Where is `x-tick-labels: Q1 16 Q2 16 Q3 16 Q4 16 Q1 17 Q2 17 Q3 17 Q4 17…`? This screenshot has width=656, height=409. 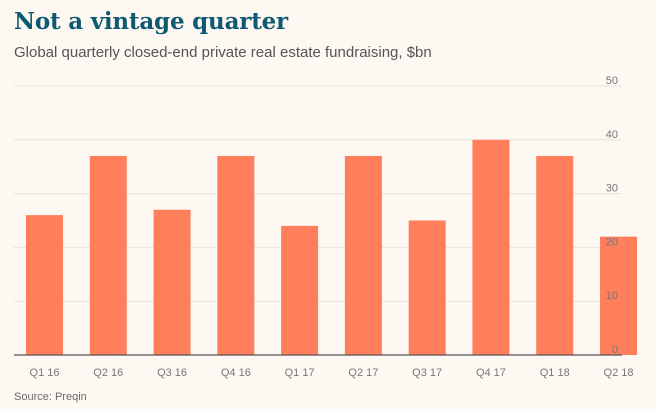
x-tick-labels: Q1 16 Q2 16 Q3 16 Q4 16 Q1 17 Q2 17 Q3 17 Q4 17… is located at coordinates (332, 373).